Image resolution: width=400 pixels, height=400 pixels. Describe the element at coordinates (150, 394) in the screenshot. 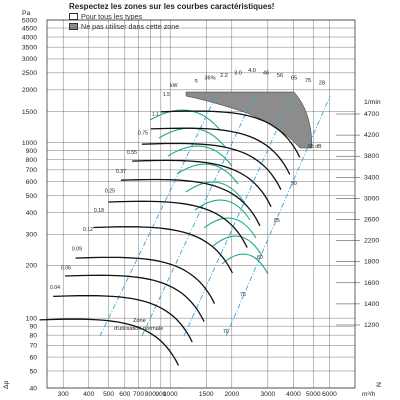

I see `x-tick-label: 800` at that location.